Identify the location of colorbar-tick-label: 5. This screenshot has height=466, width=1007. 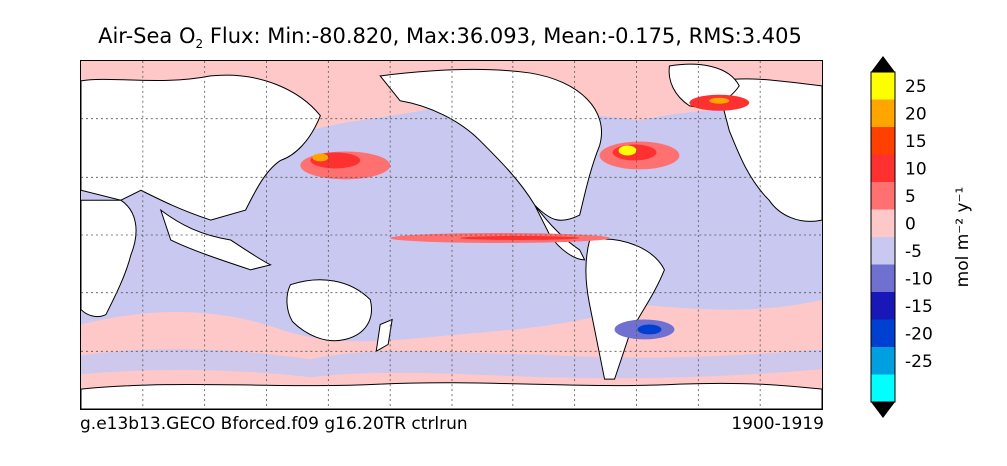
(910, 197).